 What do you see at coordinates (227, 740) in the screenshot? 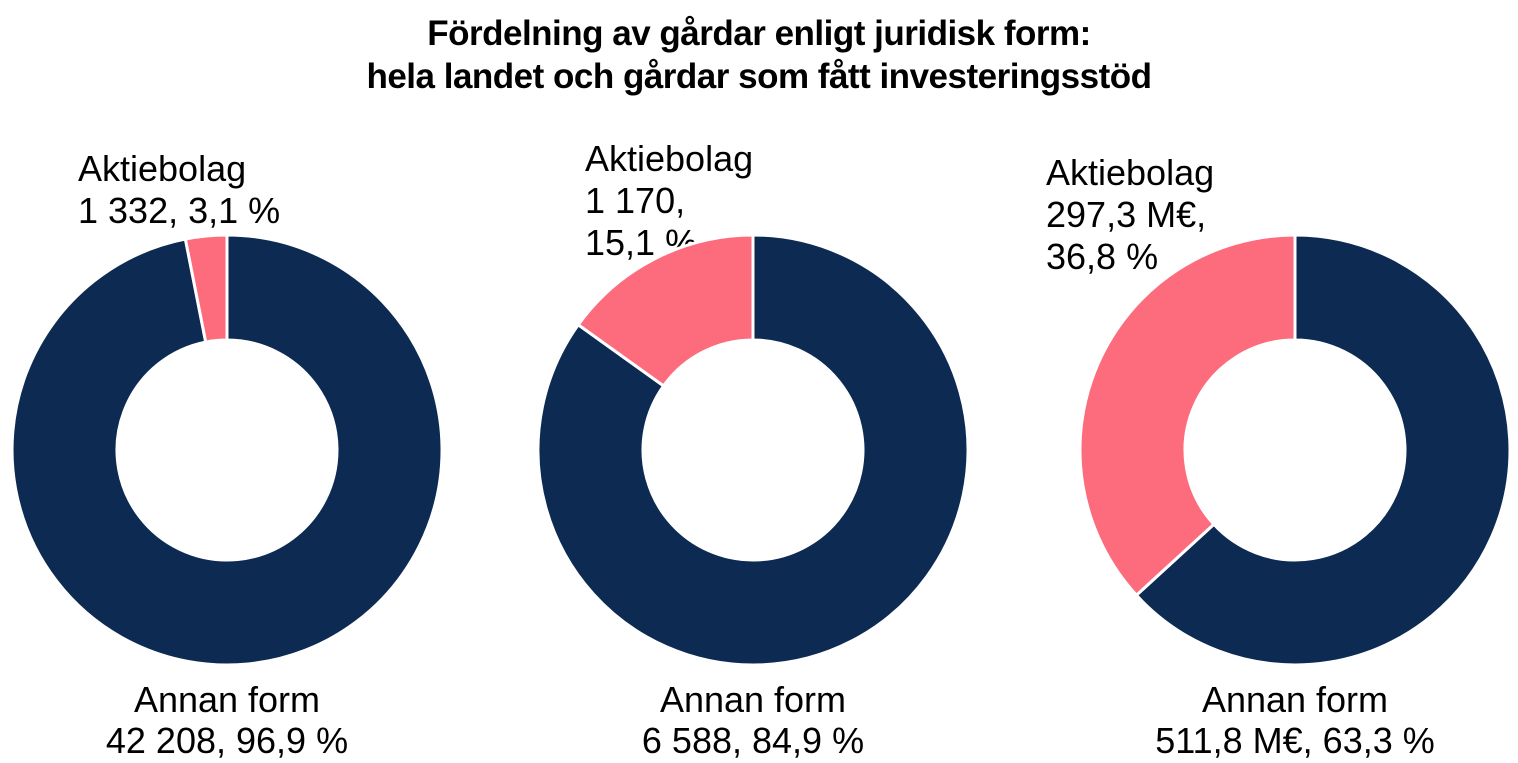
I see `label-annan-form-1-value: 42 208, 96,9 %` at bounding box center [227, 740].